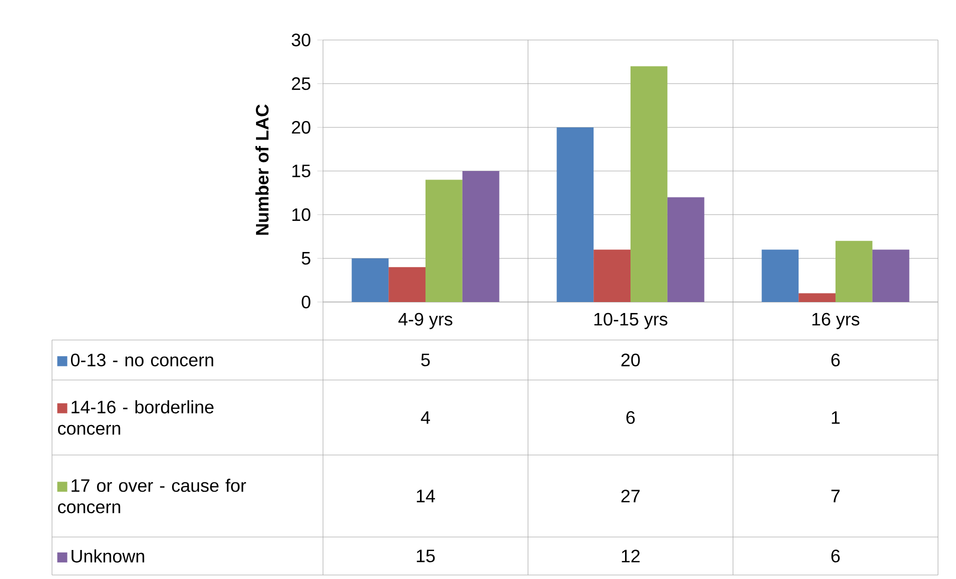 This screenshot has width=956, height=579. Describe the element at coordinates (262, 169) in the screenshot. I see `y-axis-title: Number of LAC` at that location.